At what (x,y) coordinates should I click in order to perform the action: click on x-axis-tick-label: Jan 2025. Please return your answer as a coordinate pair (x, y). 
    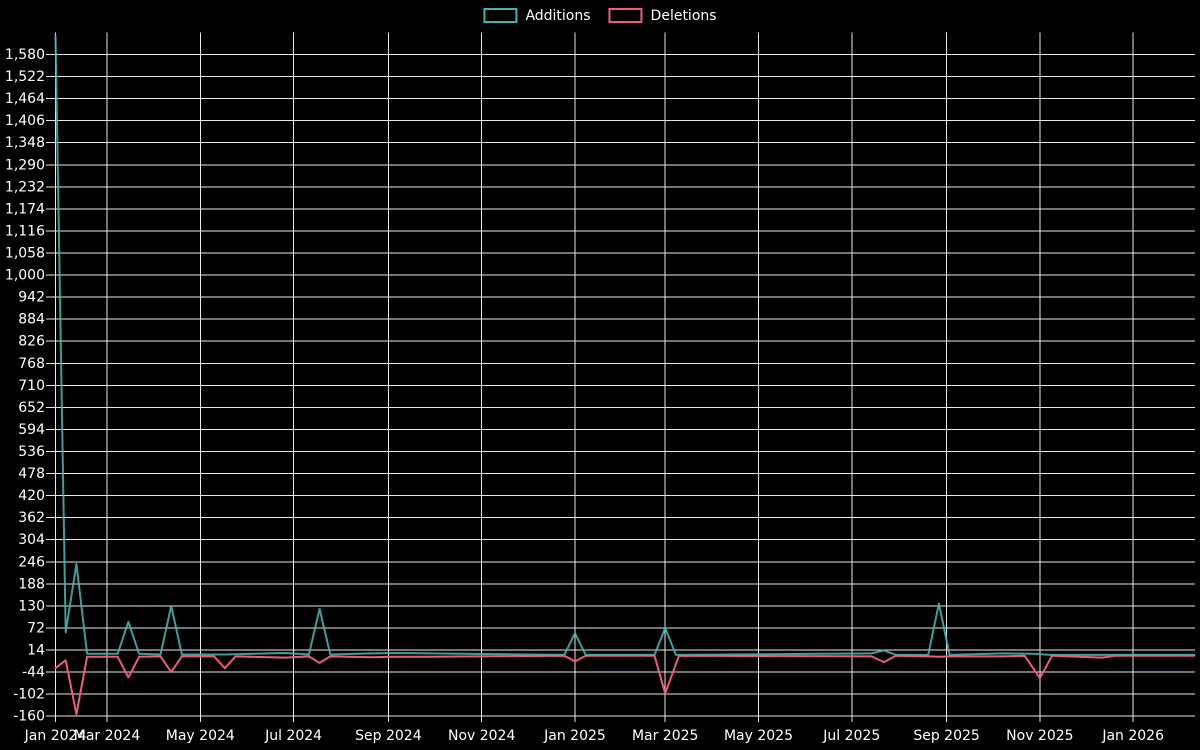
    Looking at the image, I should click on (574, 736).